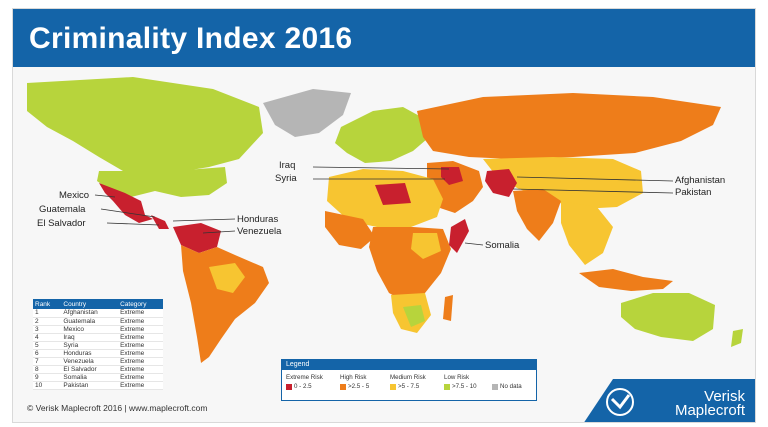 The height and width of the screenshot is (427, 768). Describe the element at coordinates (90, 361) in the screenshot. I see `cell-country: Venezuela` at that location.